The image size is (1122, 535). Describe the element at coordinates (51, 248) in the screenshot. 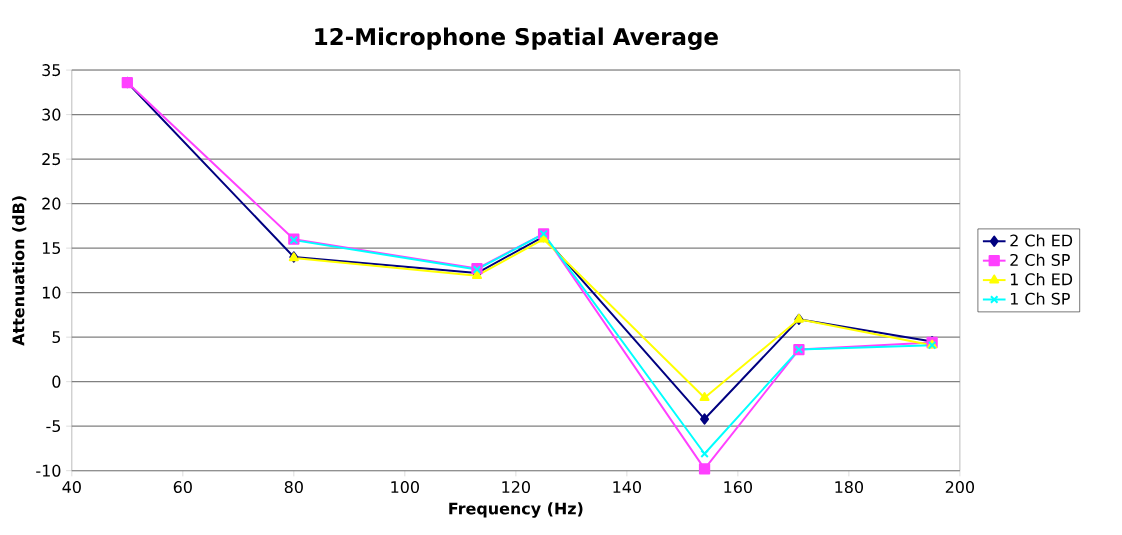

I see `y-tick-label: 15` at that location.